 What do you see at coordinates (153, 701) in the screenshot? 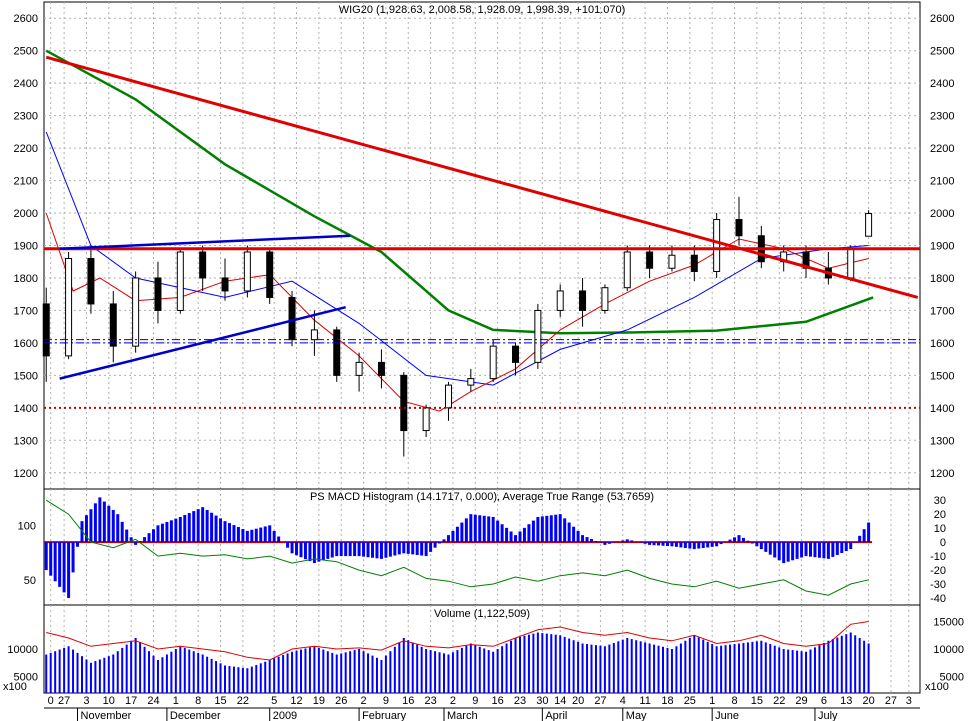
I see `date-day-tick-label: 24` at bounding box center [153, 701].